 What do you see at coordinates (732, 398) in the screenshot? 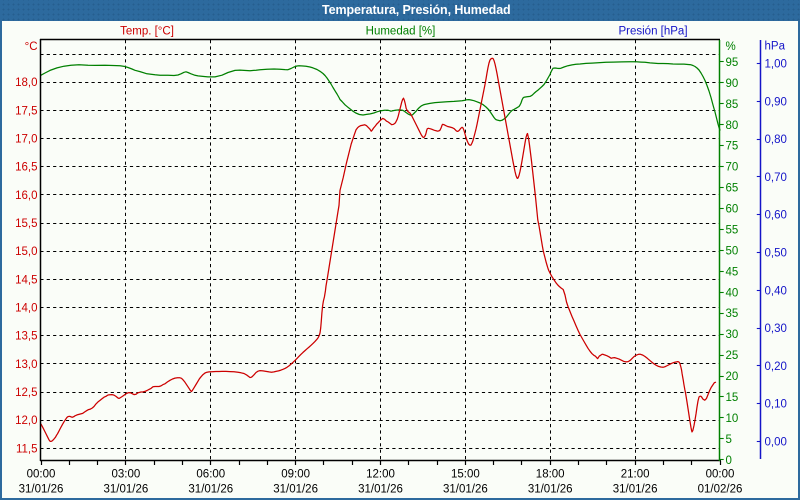
I see `svg-text: 15` at bounding box center [732, 398].